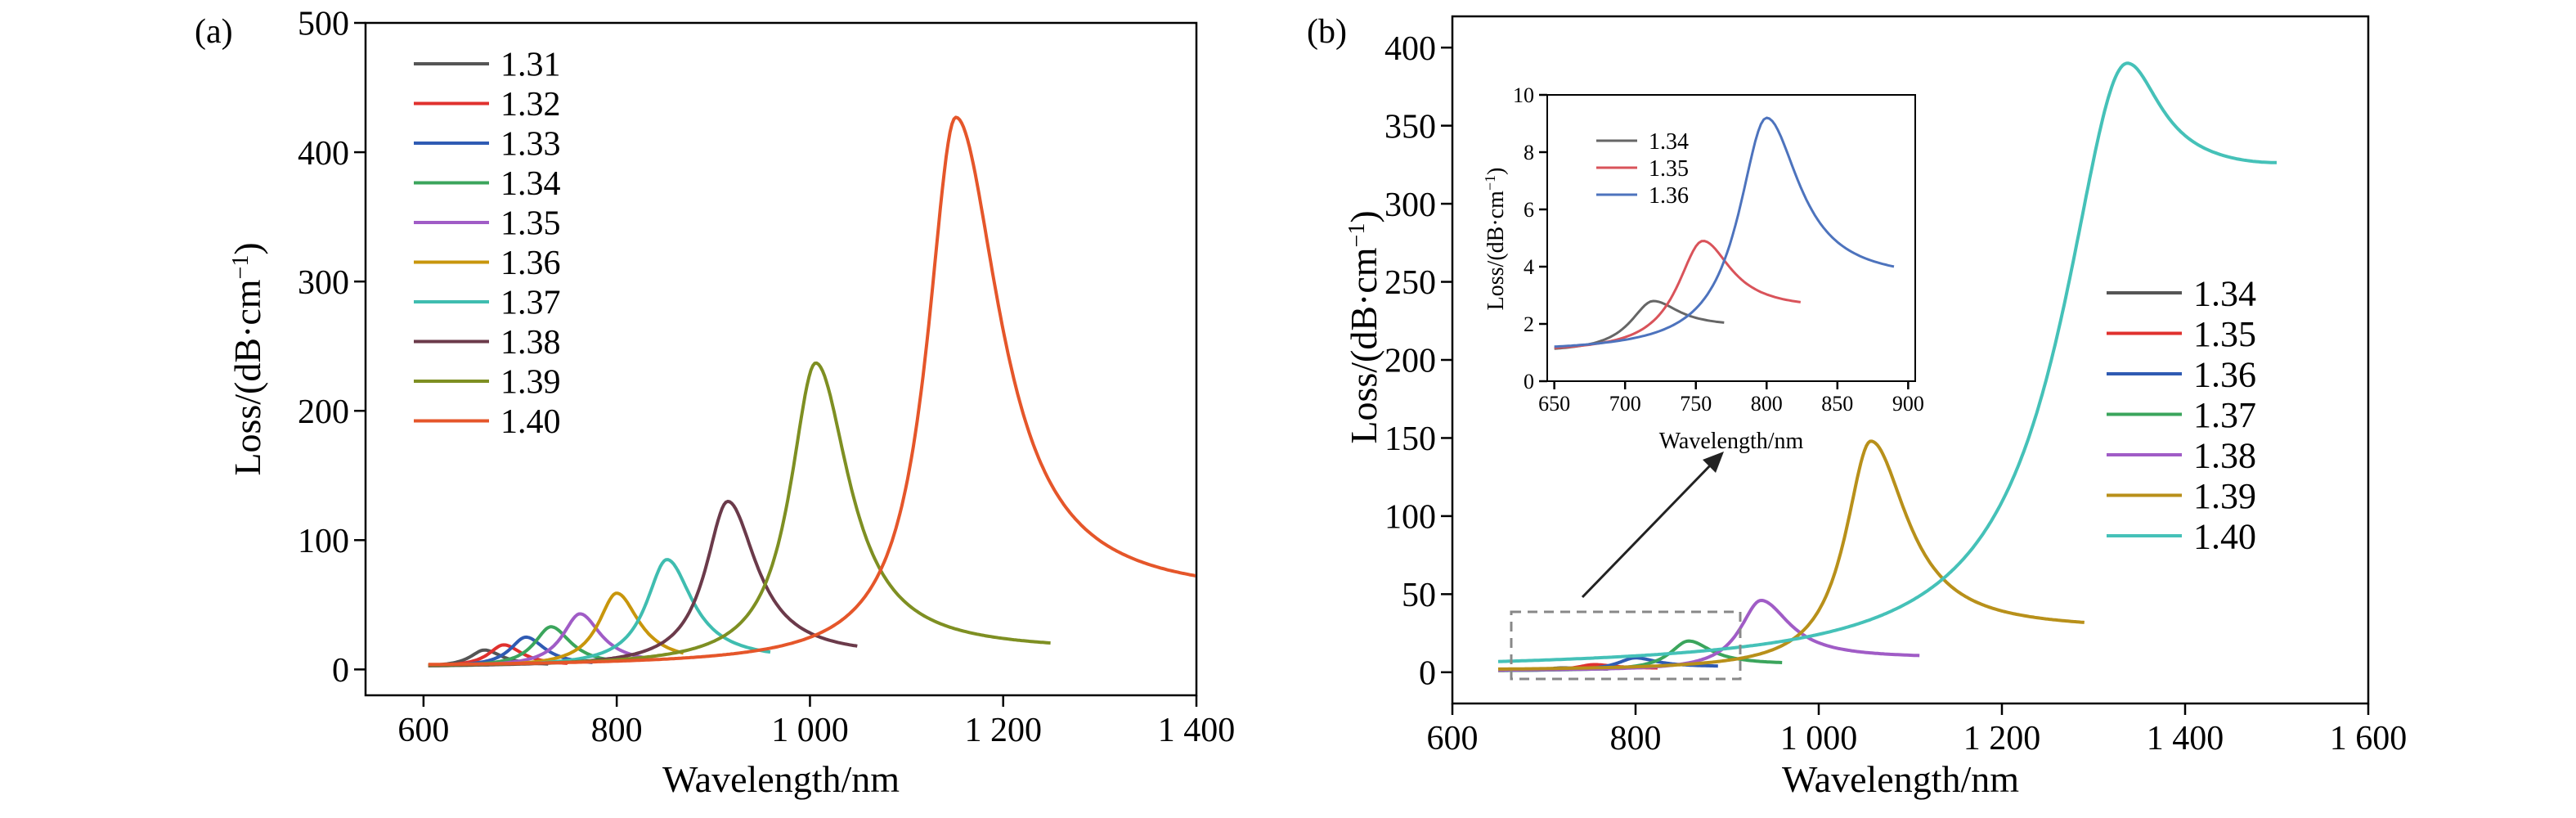 The height and width of the screenshot is (818, 2576). I want to click on panel-a-x-axis-label: Wavelength/nm, so click(781, 779).